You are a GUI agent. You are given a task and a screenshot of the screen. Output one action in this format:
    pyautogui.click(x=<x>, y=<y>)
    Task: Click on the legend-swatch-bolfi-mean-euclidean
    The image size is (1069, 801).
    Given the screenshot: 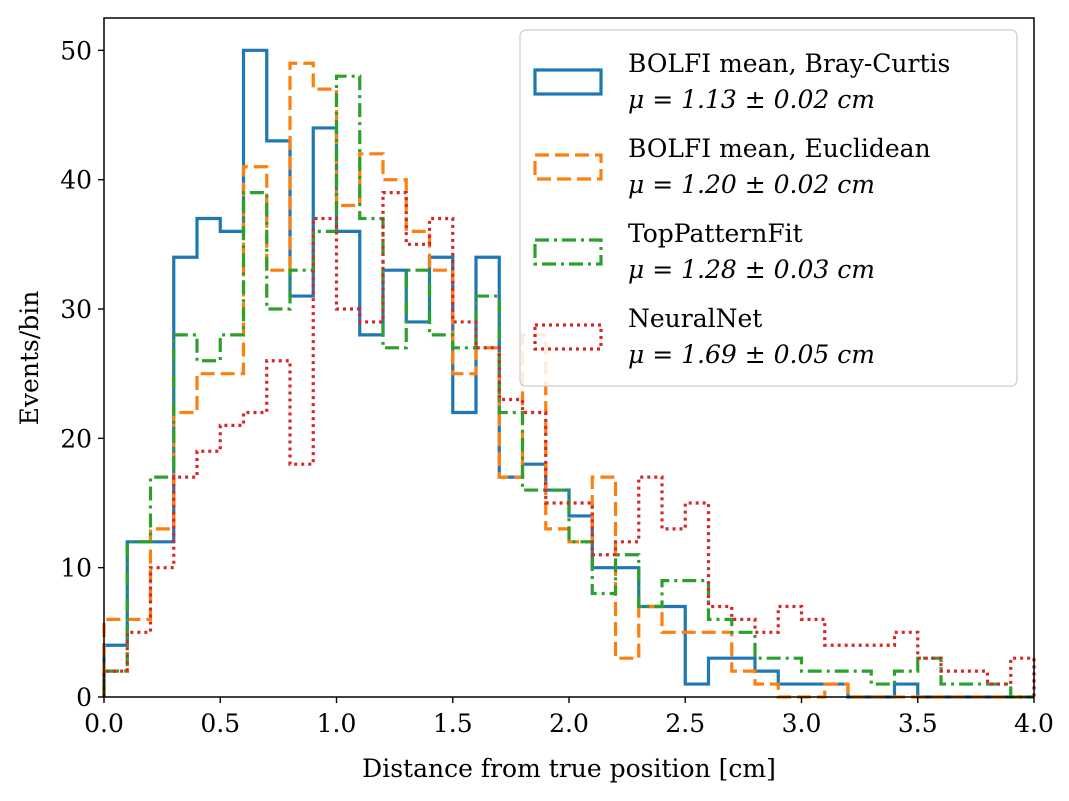 What is the action you would take?
    pyautogui.click(x=568, y=167)
    